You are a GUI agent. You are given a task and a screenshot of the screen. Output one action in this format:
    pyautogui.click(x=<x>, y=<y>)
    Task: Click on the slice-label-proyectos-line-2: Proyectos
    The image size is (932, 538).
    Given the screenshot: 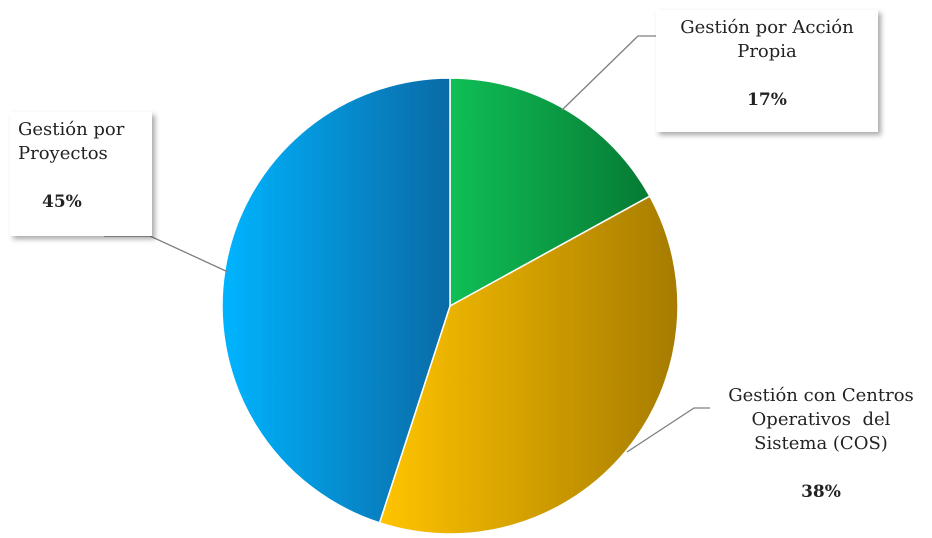 What is the action you would take?
    pyautogui.click(x=63, y=153)
    